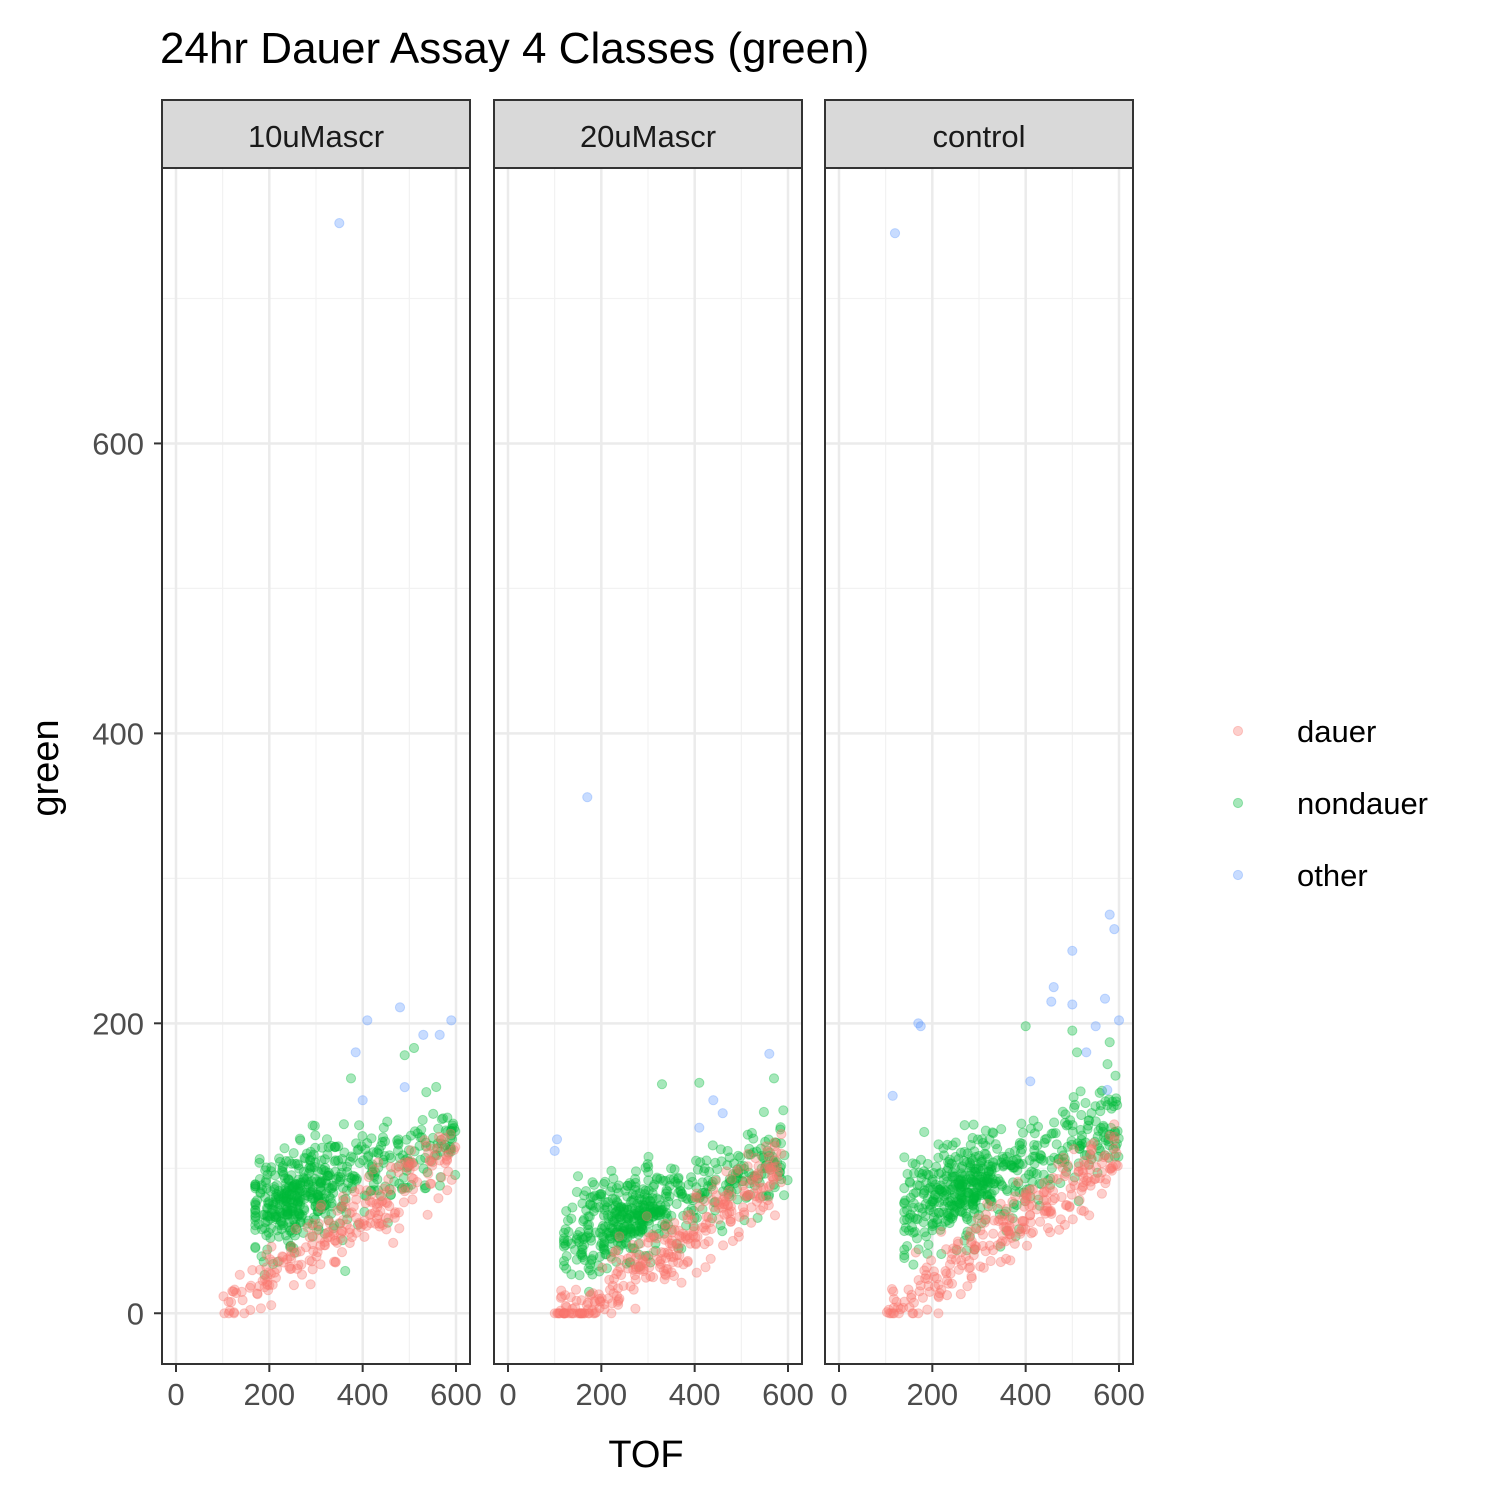  Describe the element at coordinates (46, 767) in the screenshot. I see `y-axis-title: green` at that location.